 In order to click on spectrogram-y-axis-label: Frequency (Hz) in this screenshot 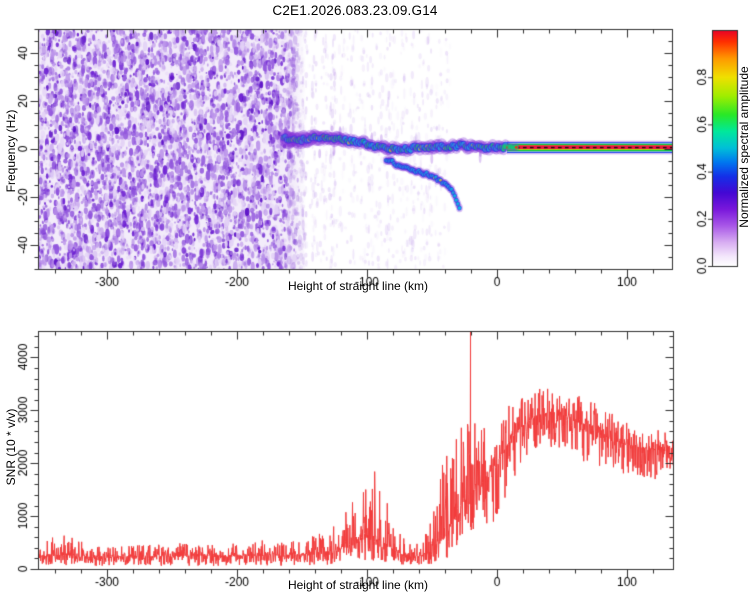, I will do `click(11, 151)`.